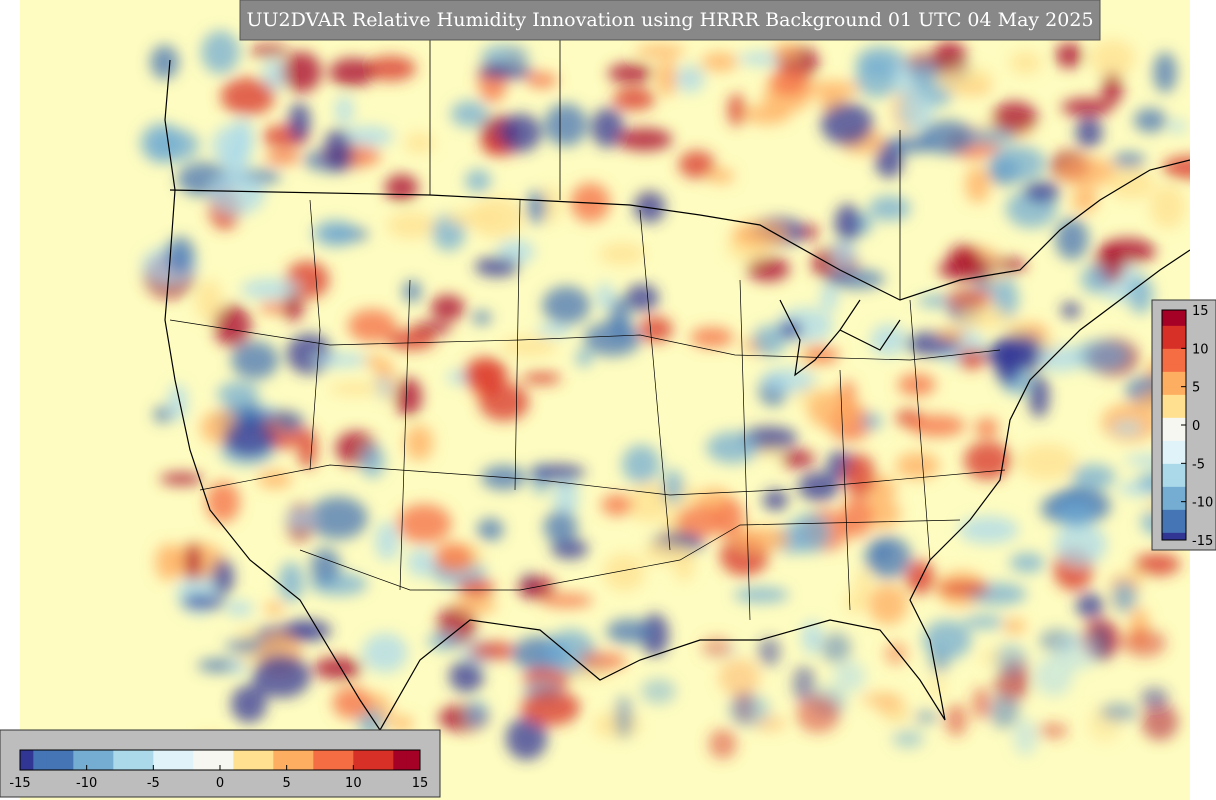  Describe the element at coordinates (19, 783) in the screenshot. I see `colorbar-tick-label: -15` at that location.